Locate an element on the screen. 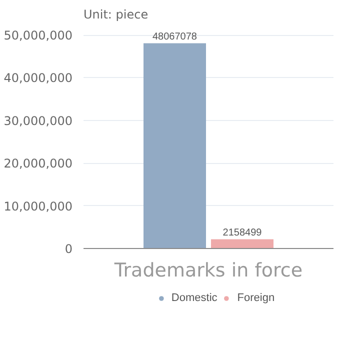 The image size is (351, 351). legend-label: Foreign is located at coordinates (256, 298).